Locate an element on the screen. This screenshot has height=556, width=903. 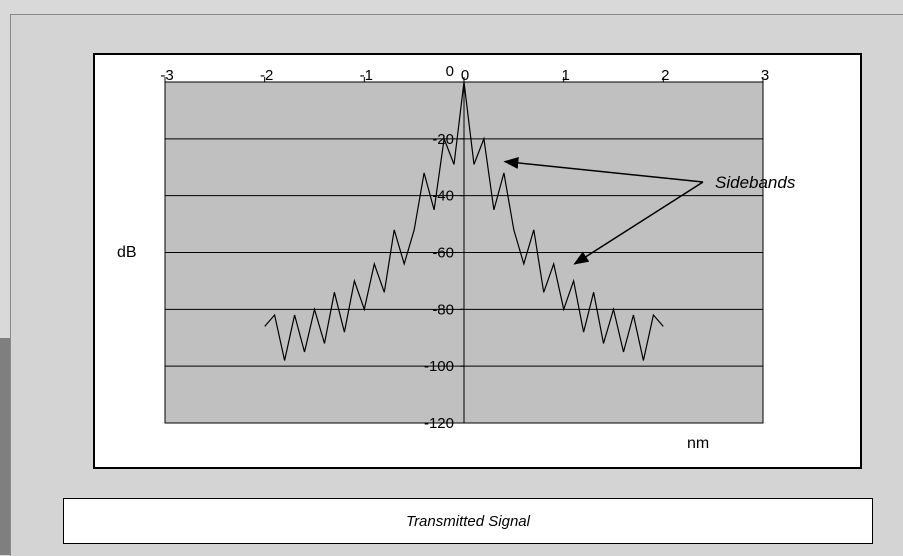
x-axis-label: nm is located at coordinates (698, 443).